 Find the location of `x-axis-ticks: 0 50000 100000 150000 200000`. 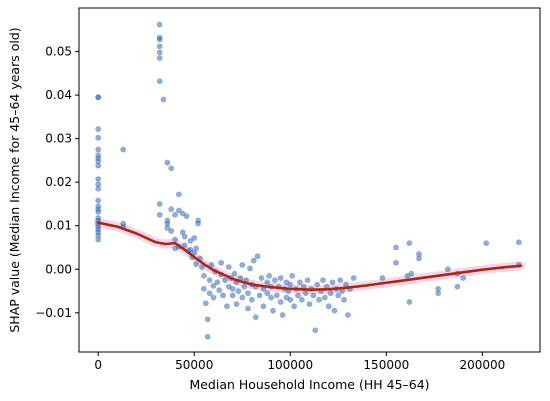

x-axis-ticks: 0 50000 100000 150000 200000 is located at coordinates (299, 362).